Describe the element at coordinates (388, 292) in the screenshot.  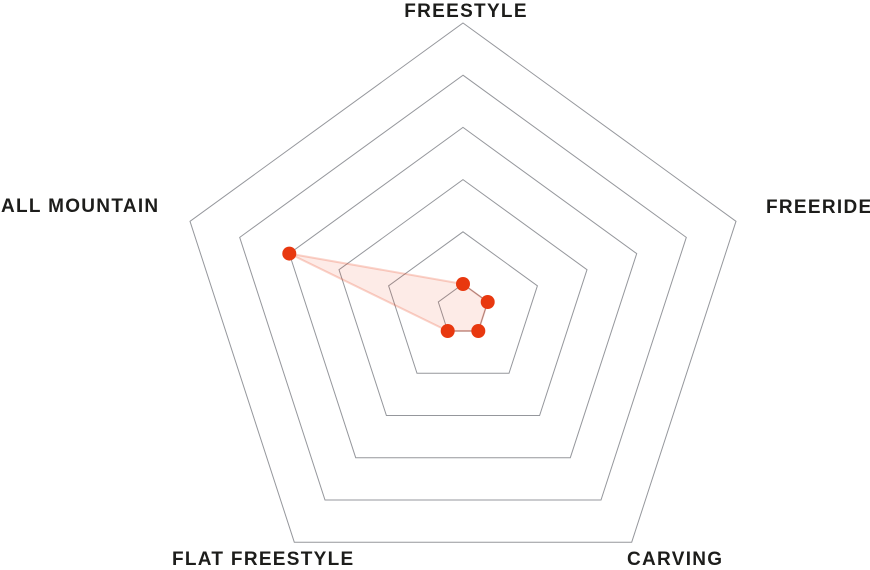
I see `data-polygon` at that location.